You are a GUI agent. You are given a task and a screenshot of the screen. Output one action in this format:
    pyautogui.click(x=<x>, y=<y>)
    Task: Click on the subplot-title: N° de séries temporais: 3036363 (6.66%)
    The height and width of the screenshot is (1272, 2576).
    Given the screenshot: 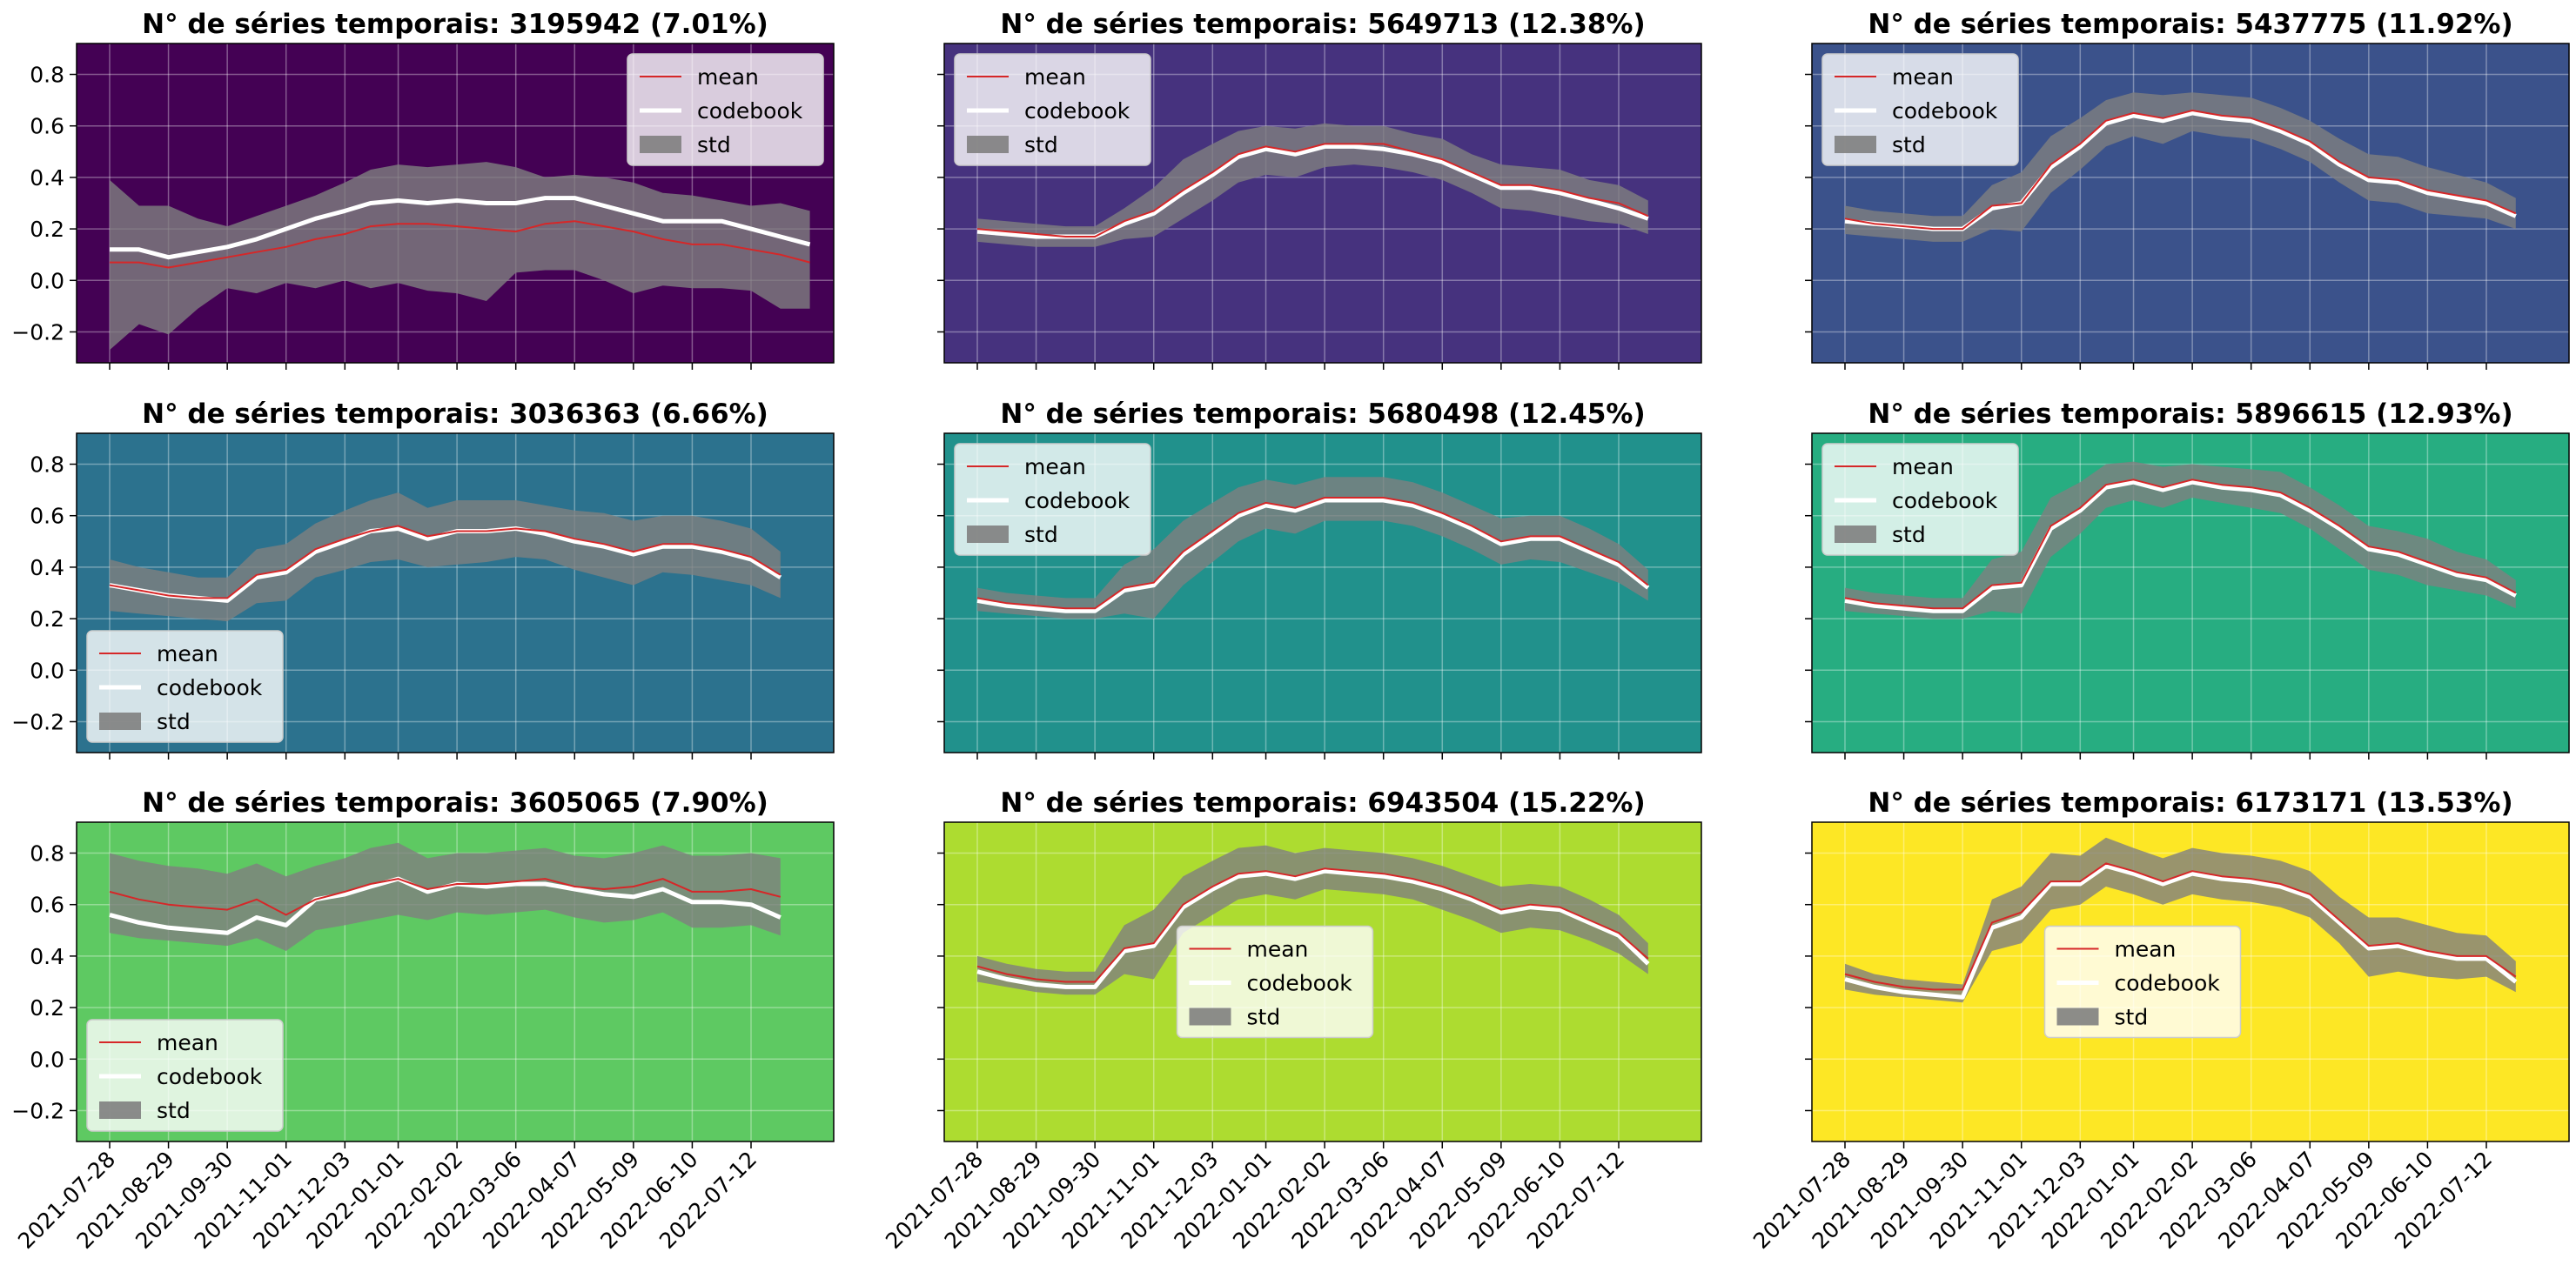 What is the action you would take?
    pyautogui.click(x=455, y=414)
    